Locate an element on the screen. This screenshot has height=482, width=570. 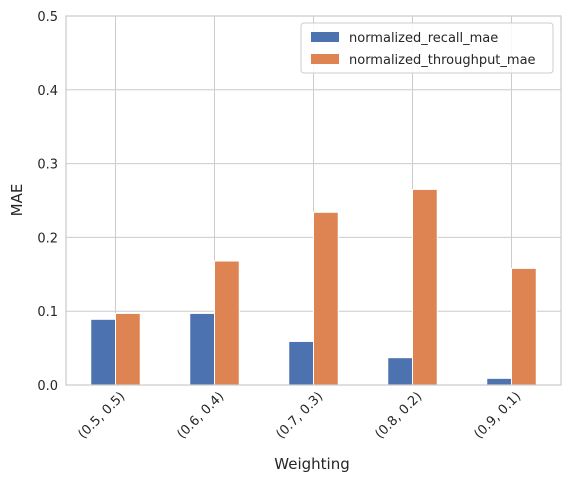
y-tick-label: 0.0 is located at coordinates (47, 386).